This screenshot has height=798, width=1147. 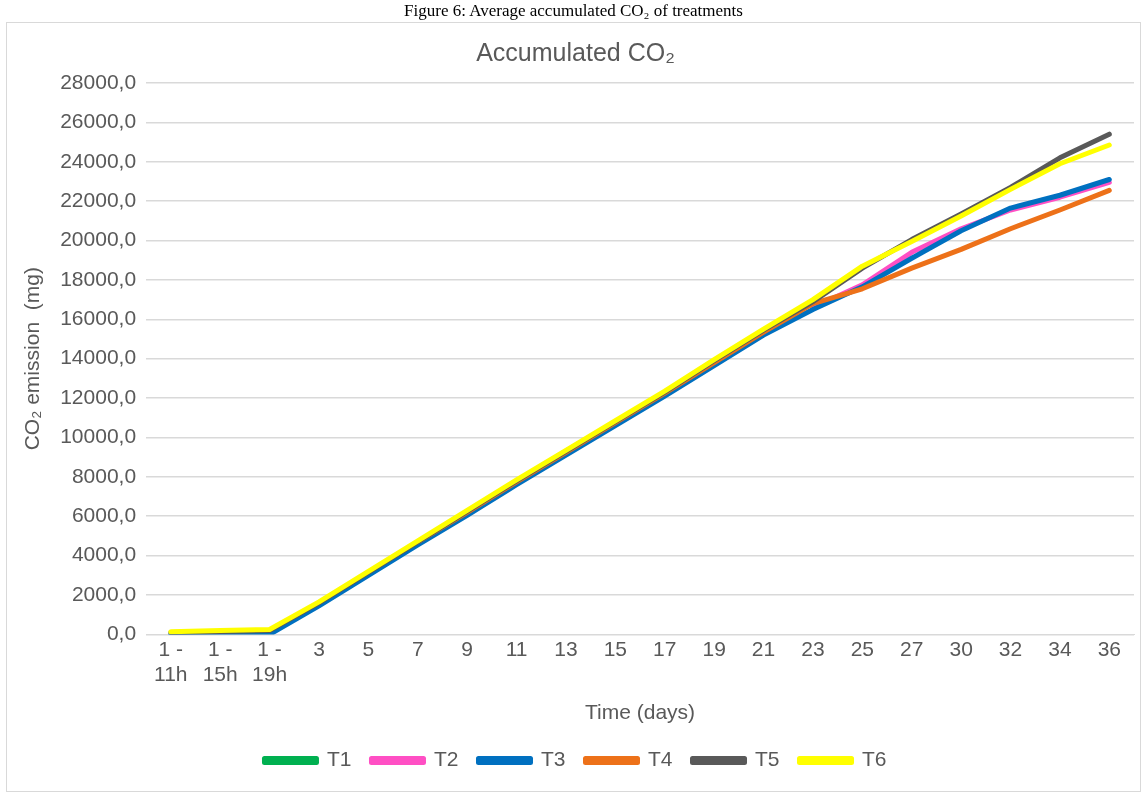 I want to click on chart-title: Accumulated CO₂, so click(x=575, y=51).